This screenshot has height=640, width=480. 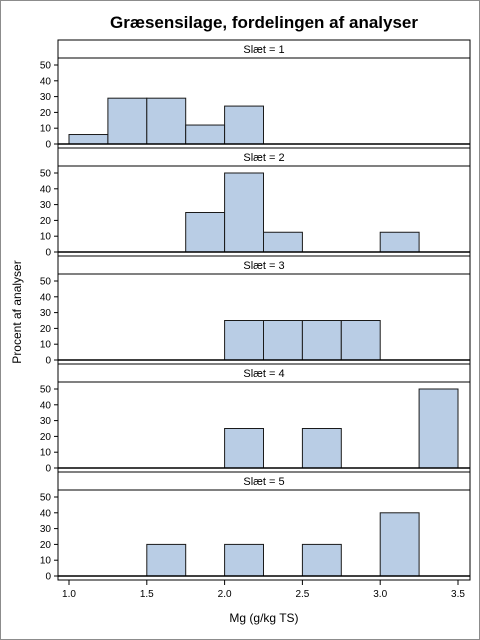 What do you see at coordinates (458, 594) in the screenshot?
I see `x-tick-label: 3.5` at bounding box center [458, 594].